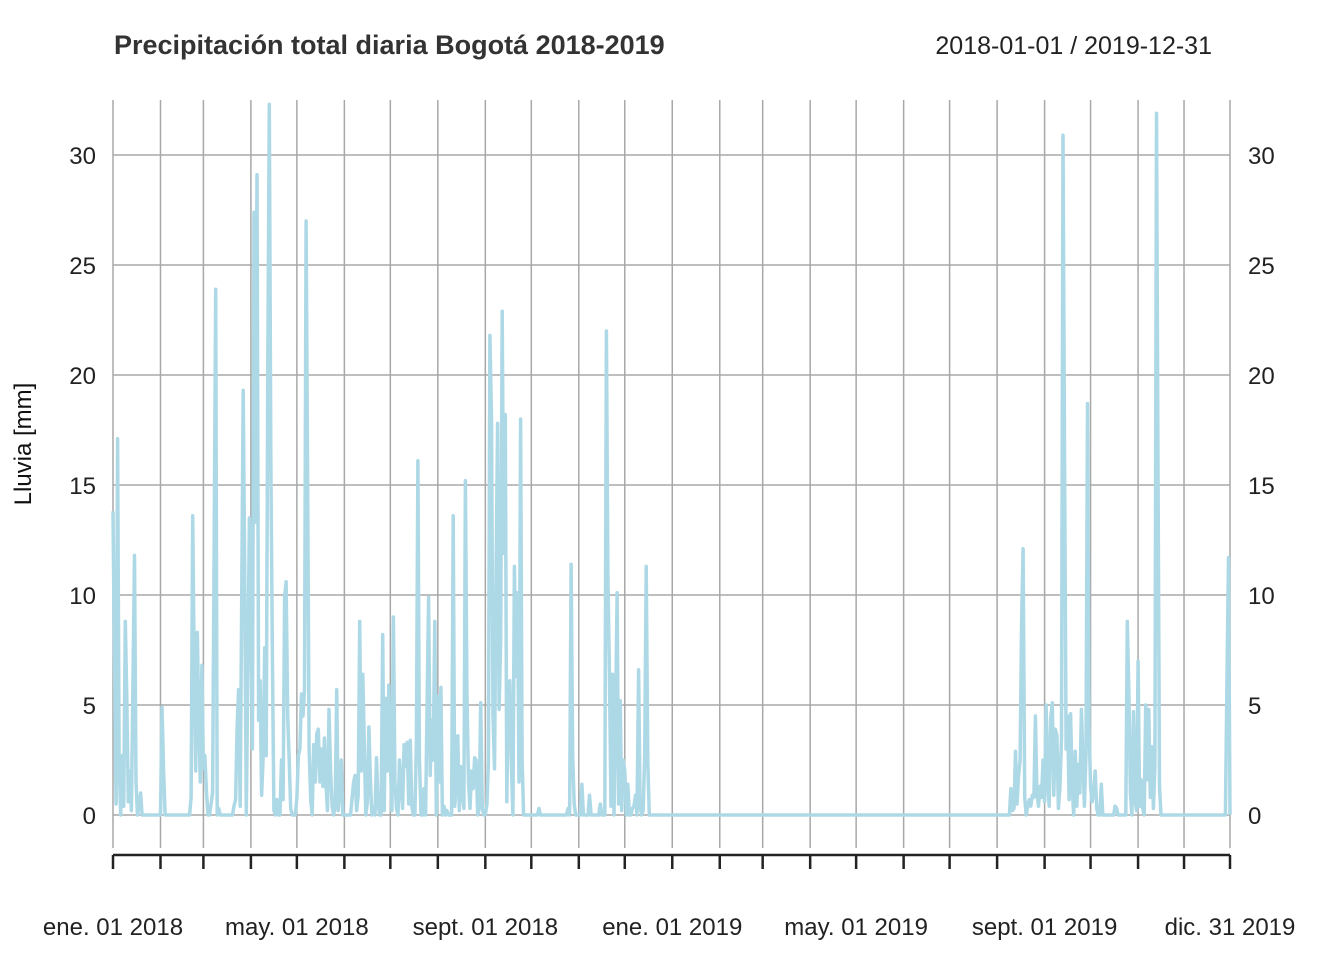 The height and width of the screenshot is (960, 1344). What do you see at coordinates (856, 927) in the screenshot?
I see `x-tick-label: may. 01 2019` at bounding box center [856, 927].